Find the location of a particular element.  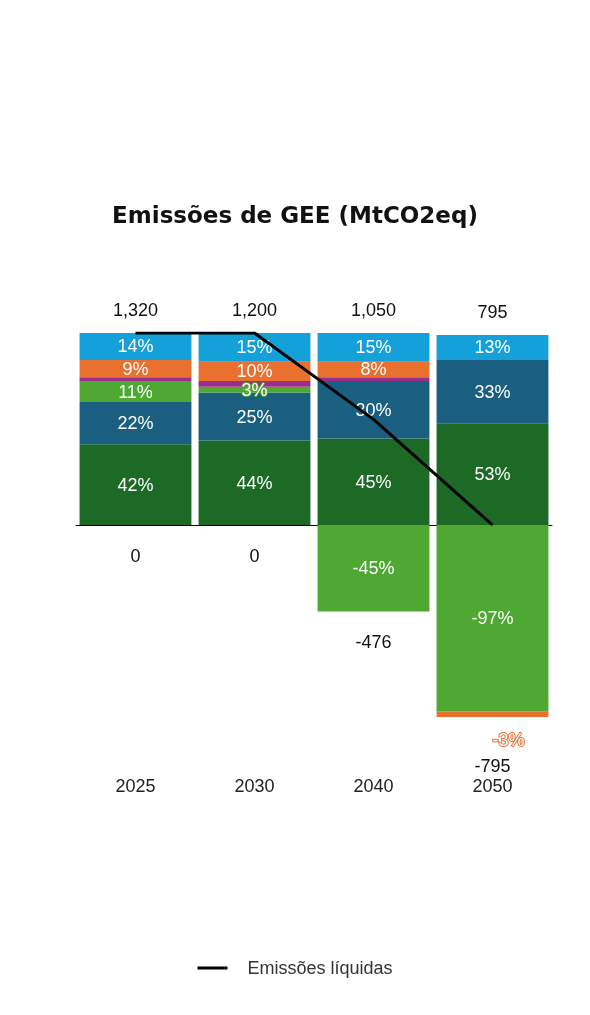

data-label: 10% is located at coordinates (254, 371).